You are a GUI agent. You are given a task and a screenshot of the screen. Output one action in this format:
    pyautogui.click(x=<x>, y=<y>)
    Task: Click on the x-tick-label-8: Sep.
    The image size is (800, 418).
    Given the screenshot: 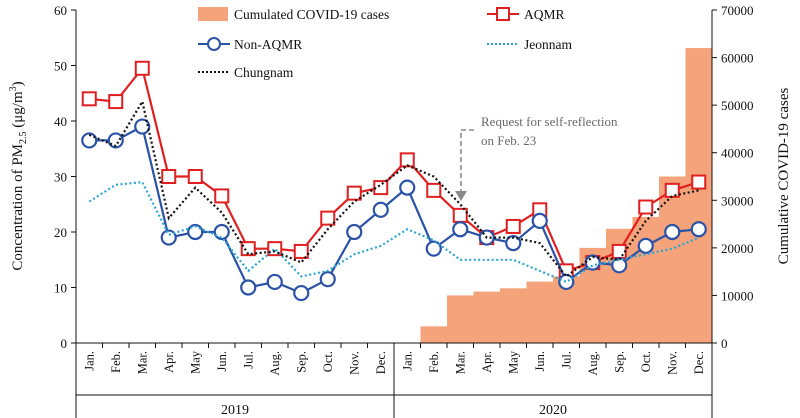 What is the action you would take?
    pyautogui.click(x=301, y=362)
    